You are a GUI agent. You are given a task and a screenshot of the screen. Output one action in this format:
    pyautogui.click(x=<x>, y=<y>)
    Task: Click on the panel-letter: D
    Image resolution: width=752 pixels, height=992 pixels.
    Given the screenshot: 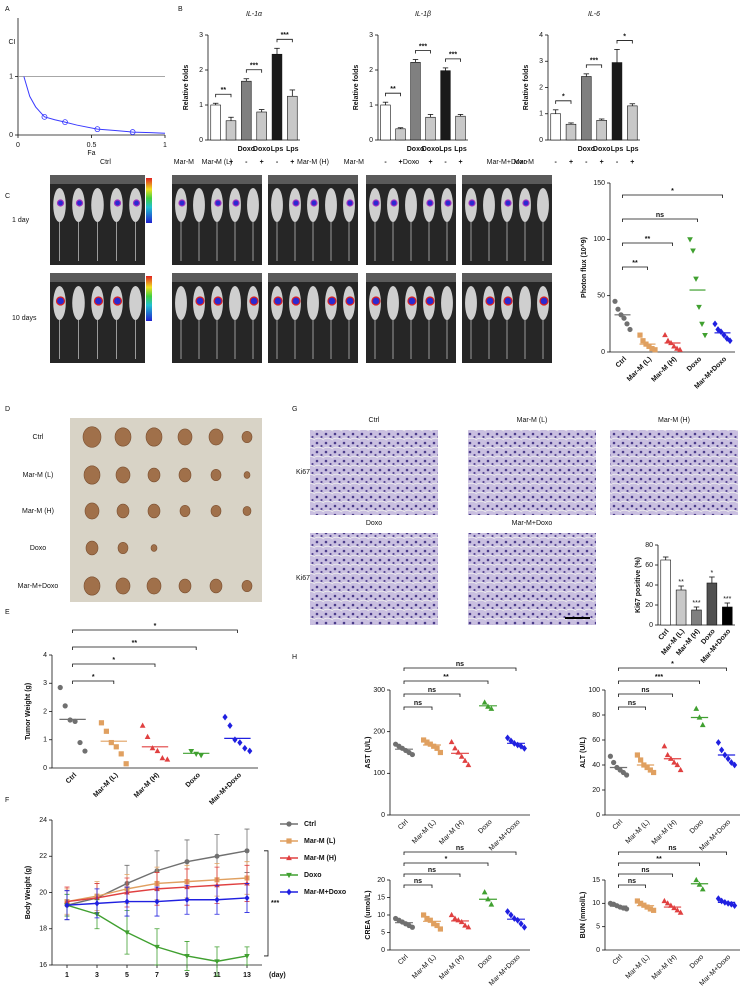 What is the action you would take?
    pyautogui.click(x=7, y=409)
    